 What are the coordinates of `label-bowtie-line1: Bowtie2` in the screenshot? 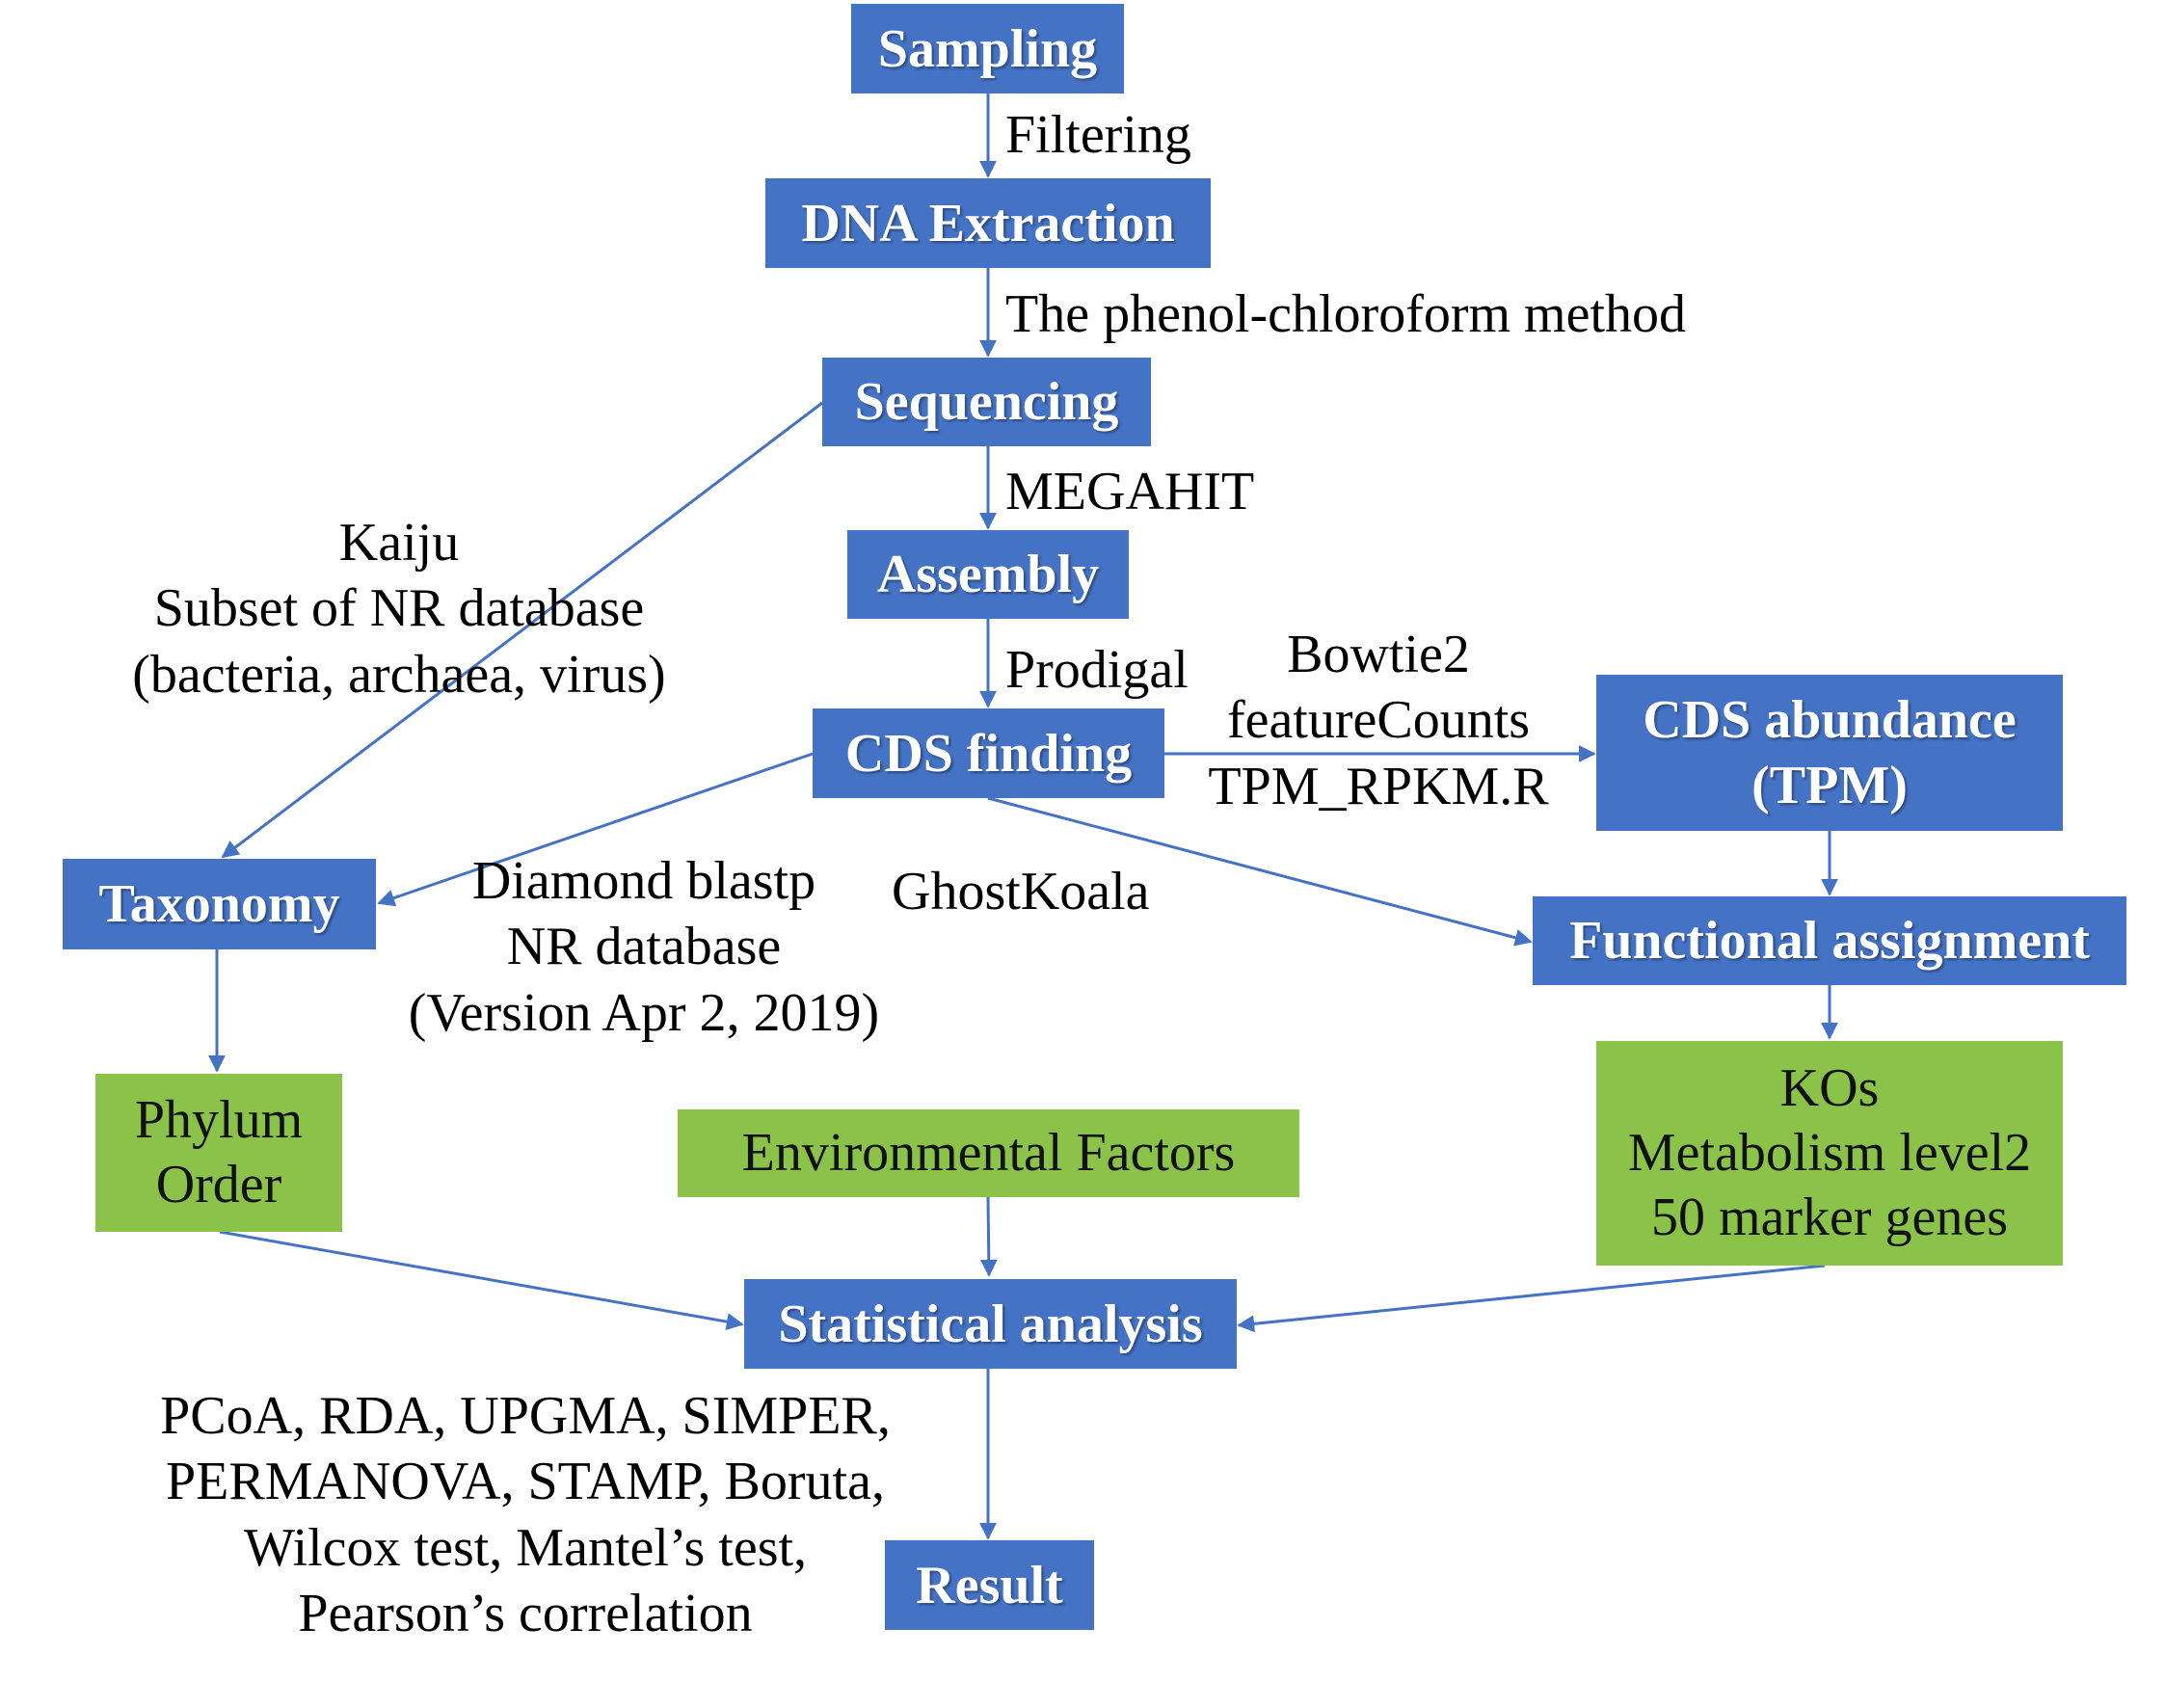 It's located at (1378, 654).